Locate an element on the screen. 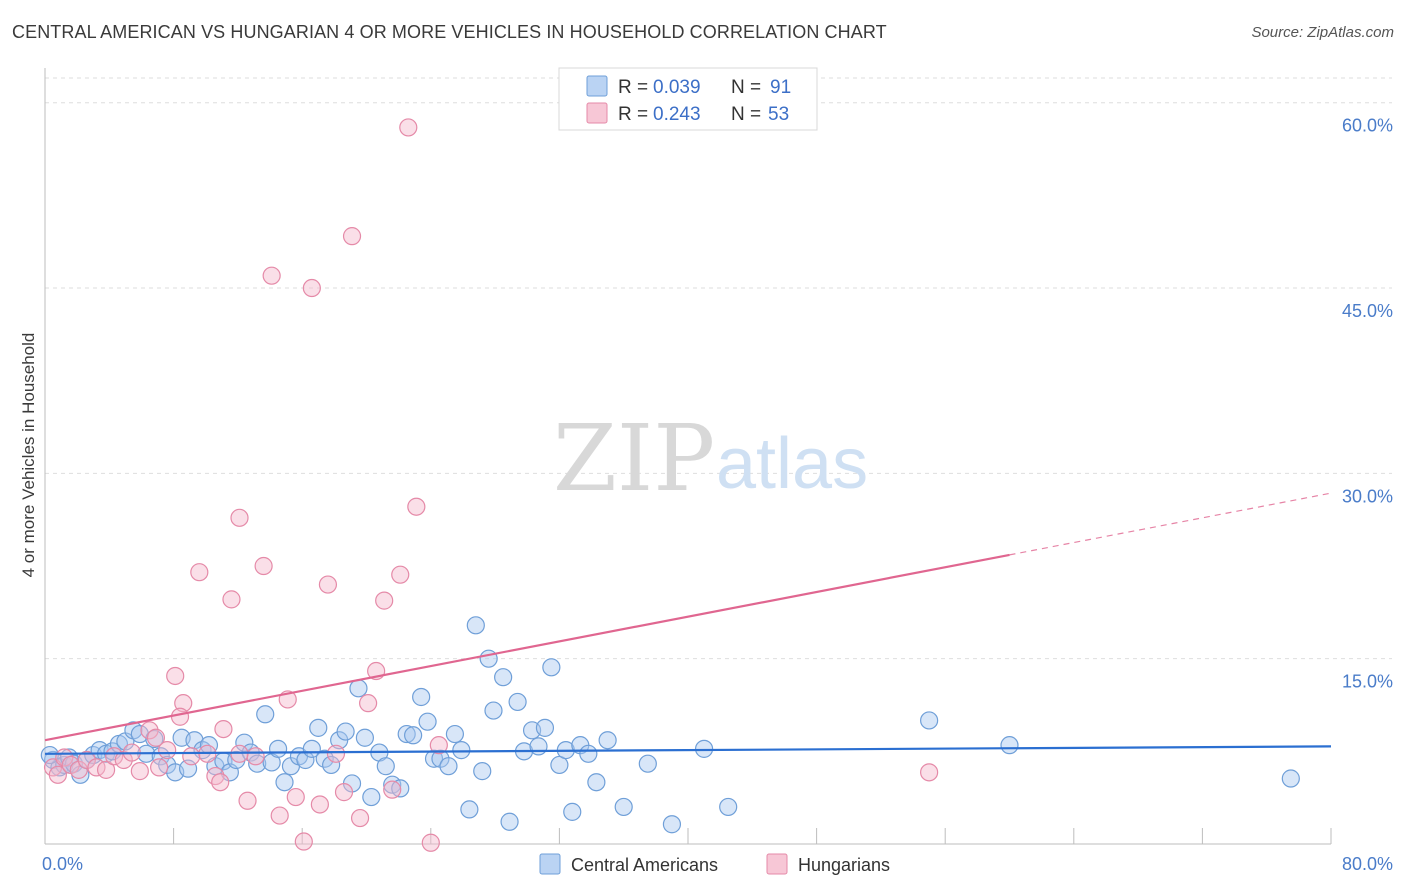 The width and height of the screenshot is (1406, 892). source-credit: Source: ZipAtlas.com is located at coordinates (1322, 32).